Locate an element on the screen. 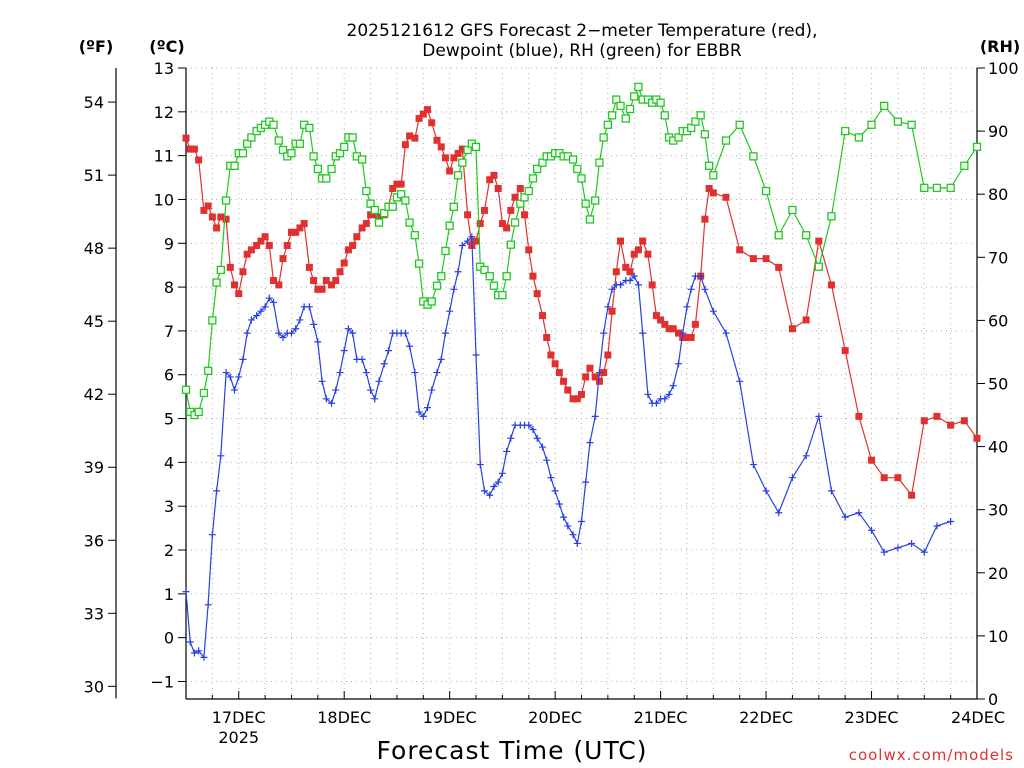  x-tick-label: 21DEC is located at coordinates (661, 717).